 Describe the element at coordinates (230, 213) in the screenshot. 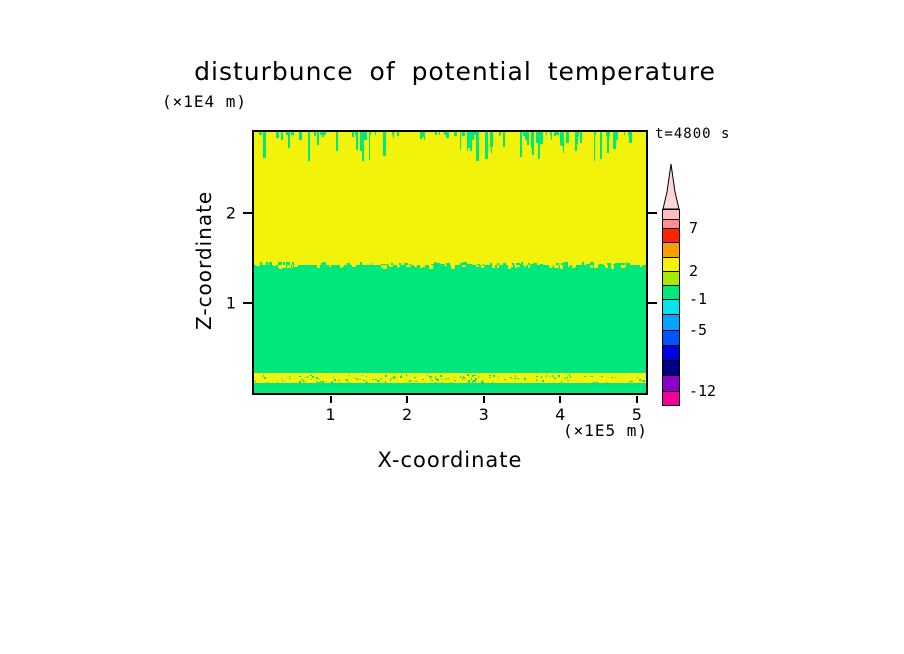

I see `y-tick-label: 2` at that location.